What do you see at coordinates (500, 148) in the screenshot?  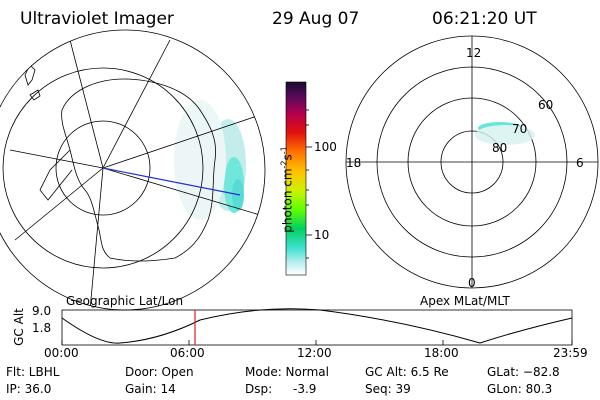 I see `lat-80: 80` at bounding box center [500, 148].